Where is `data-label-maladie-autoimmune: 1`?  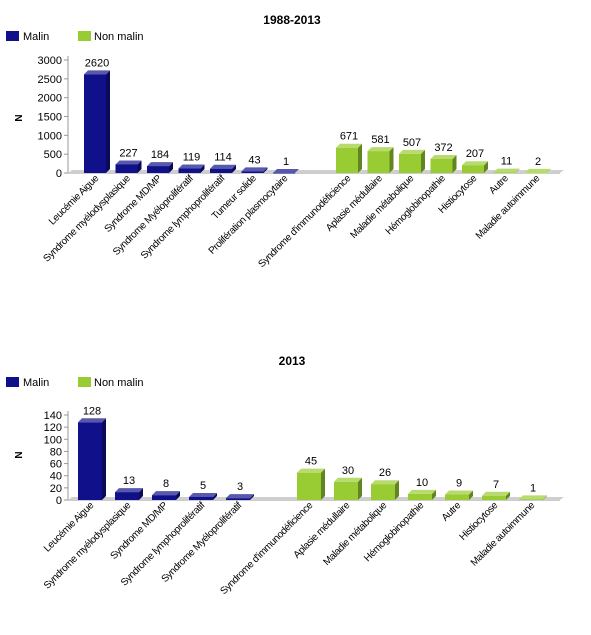
data-label-maladie-autoimmune: 1 is located at coordinates (533, 488).